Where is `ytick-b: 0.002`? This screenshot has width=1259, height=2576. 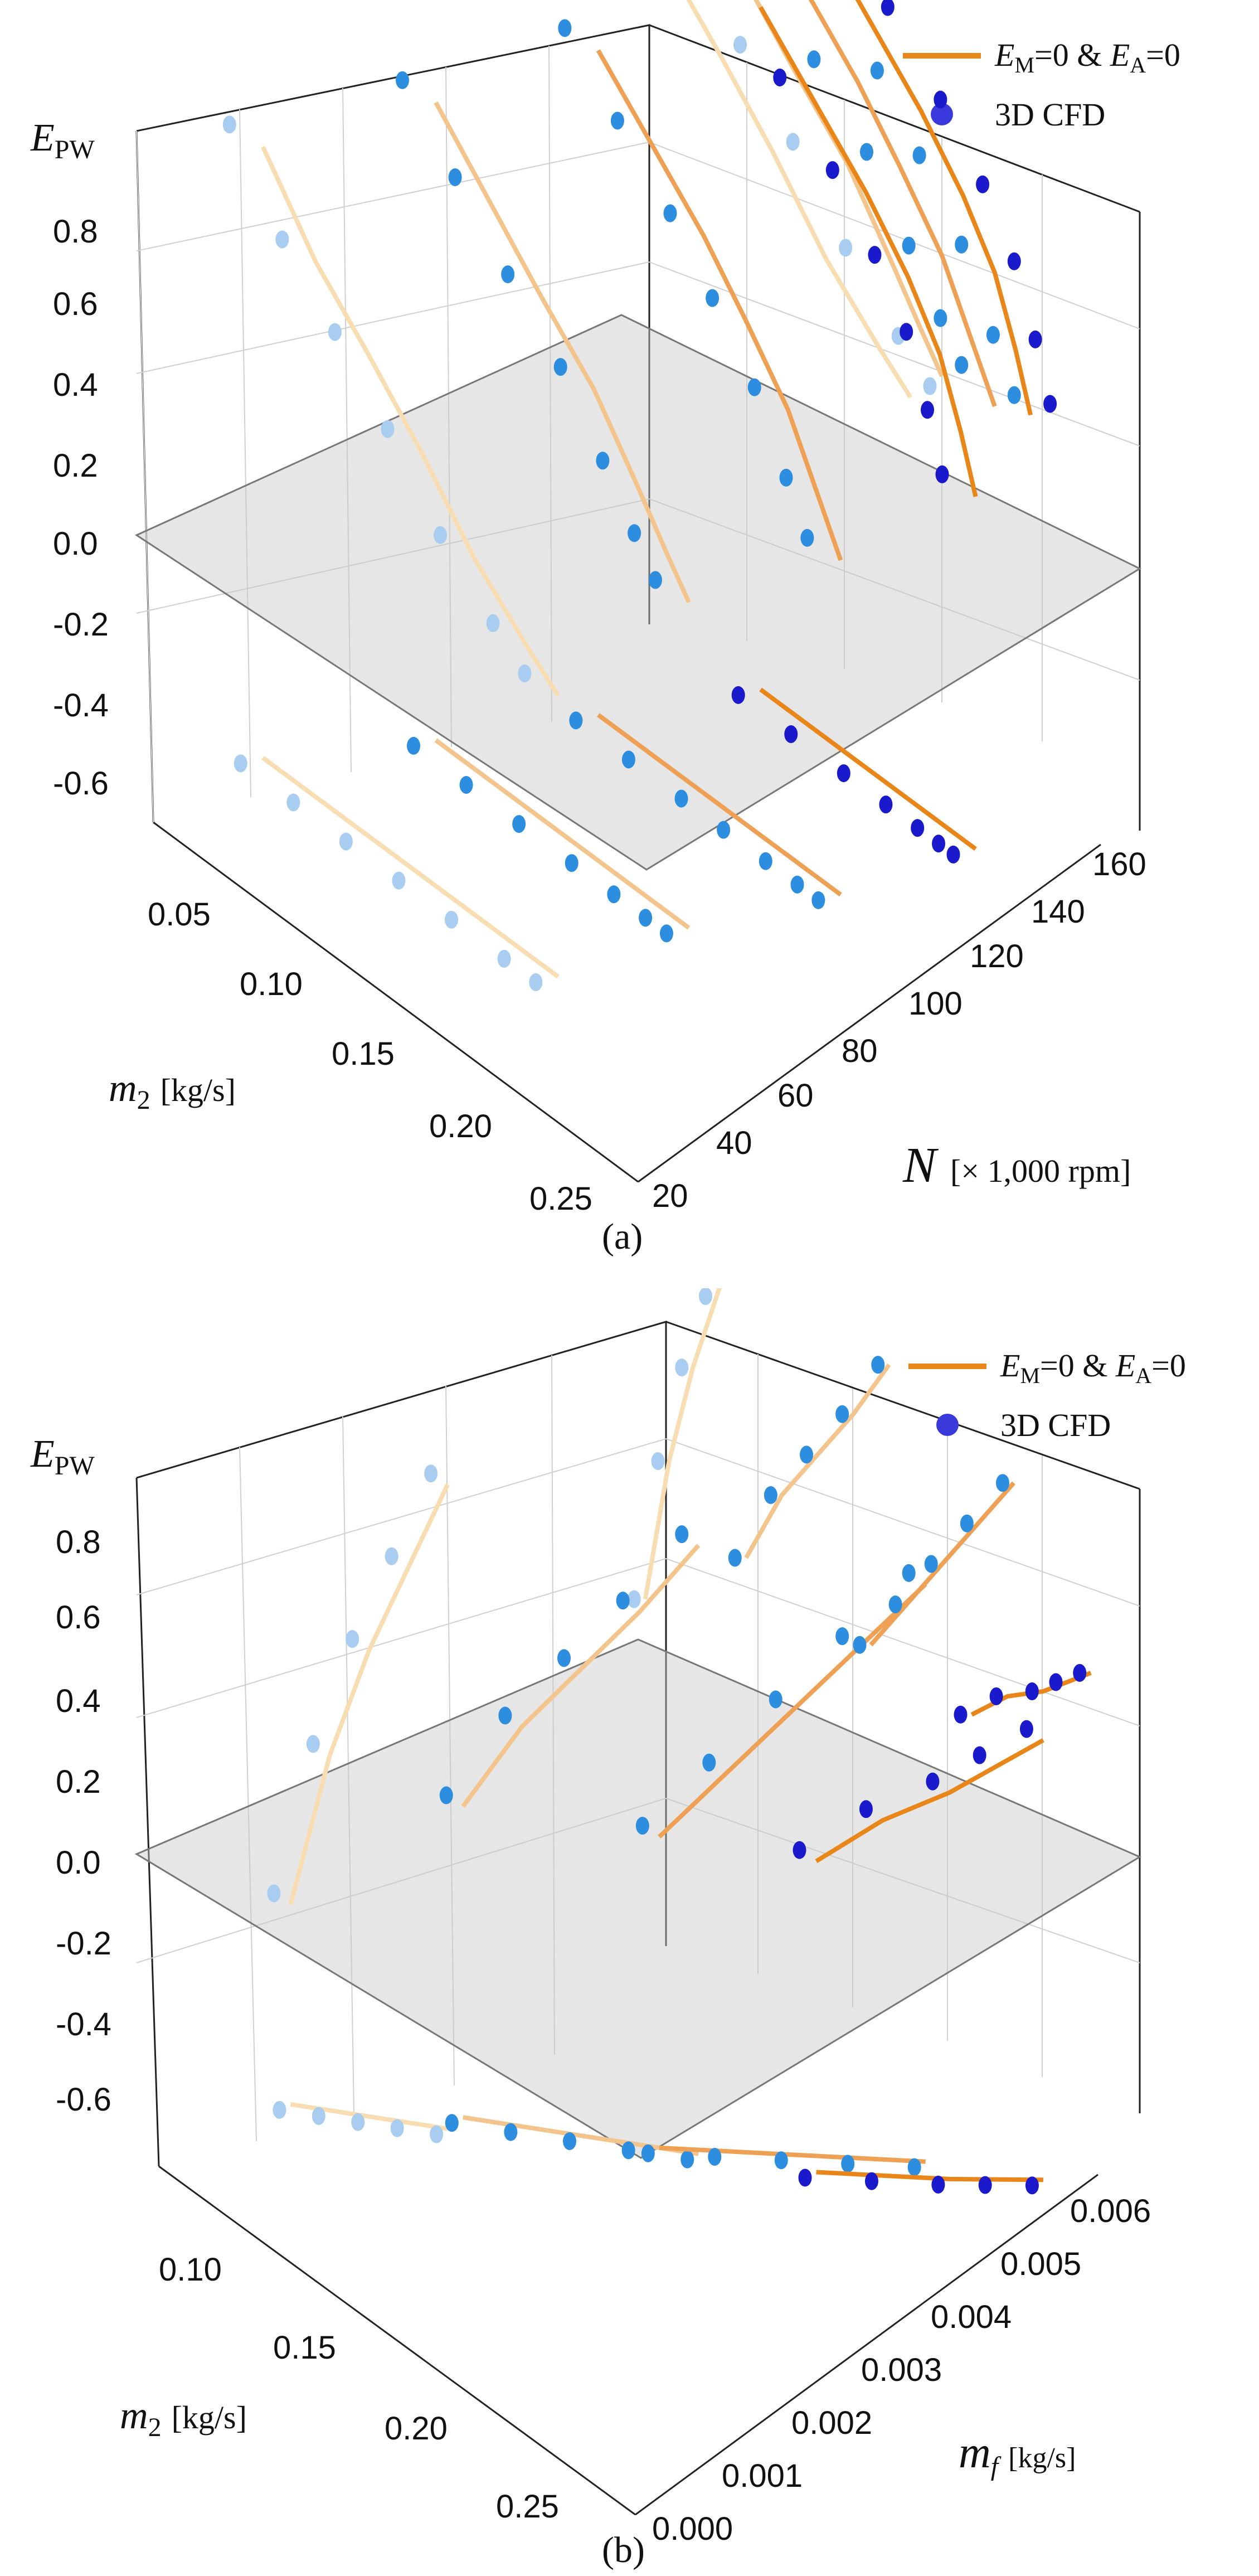
ytick-b: 0.002 is located at coordinates (832, 2423).